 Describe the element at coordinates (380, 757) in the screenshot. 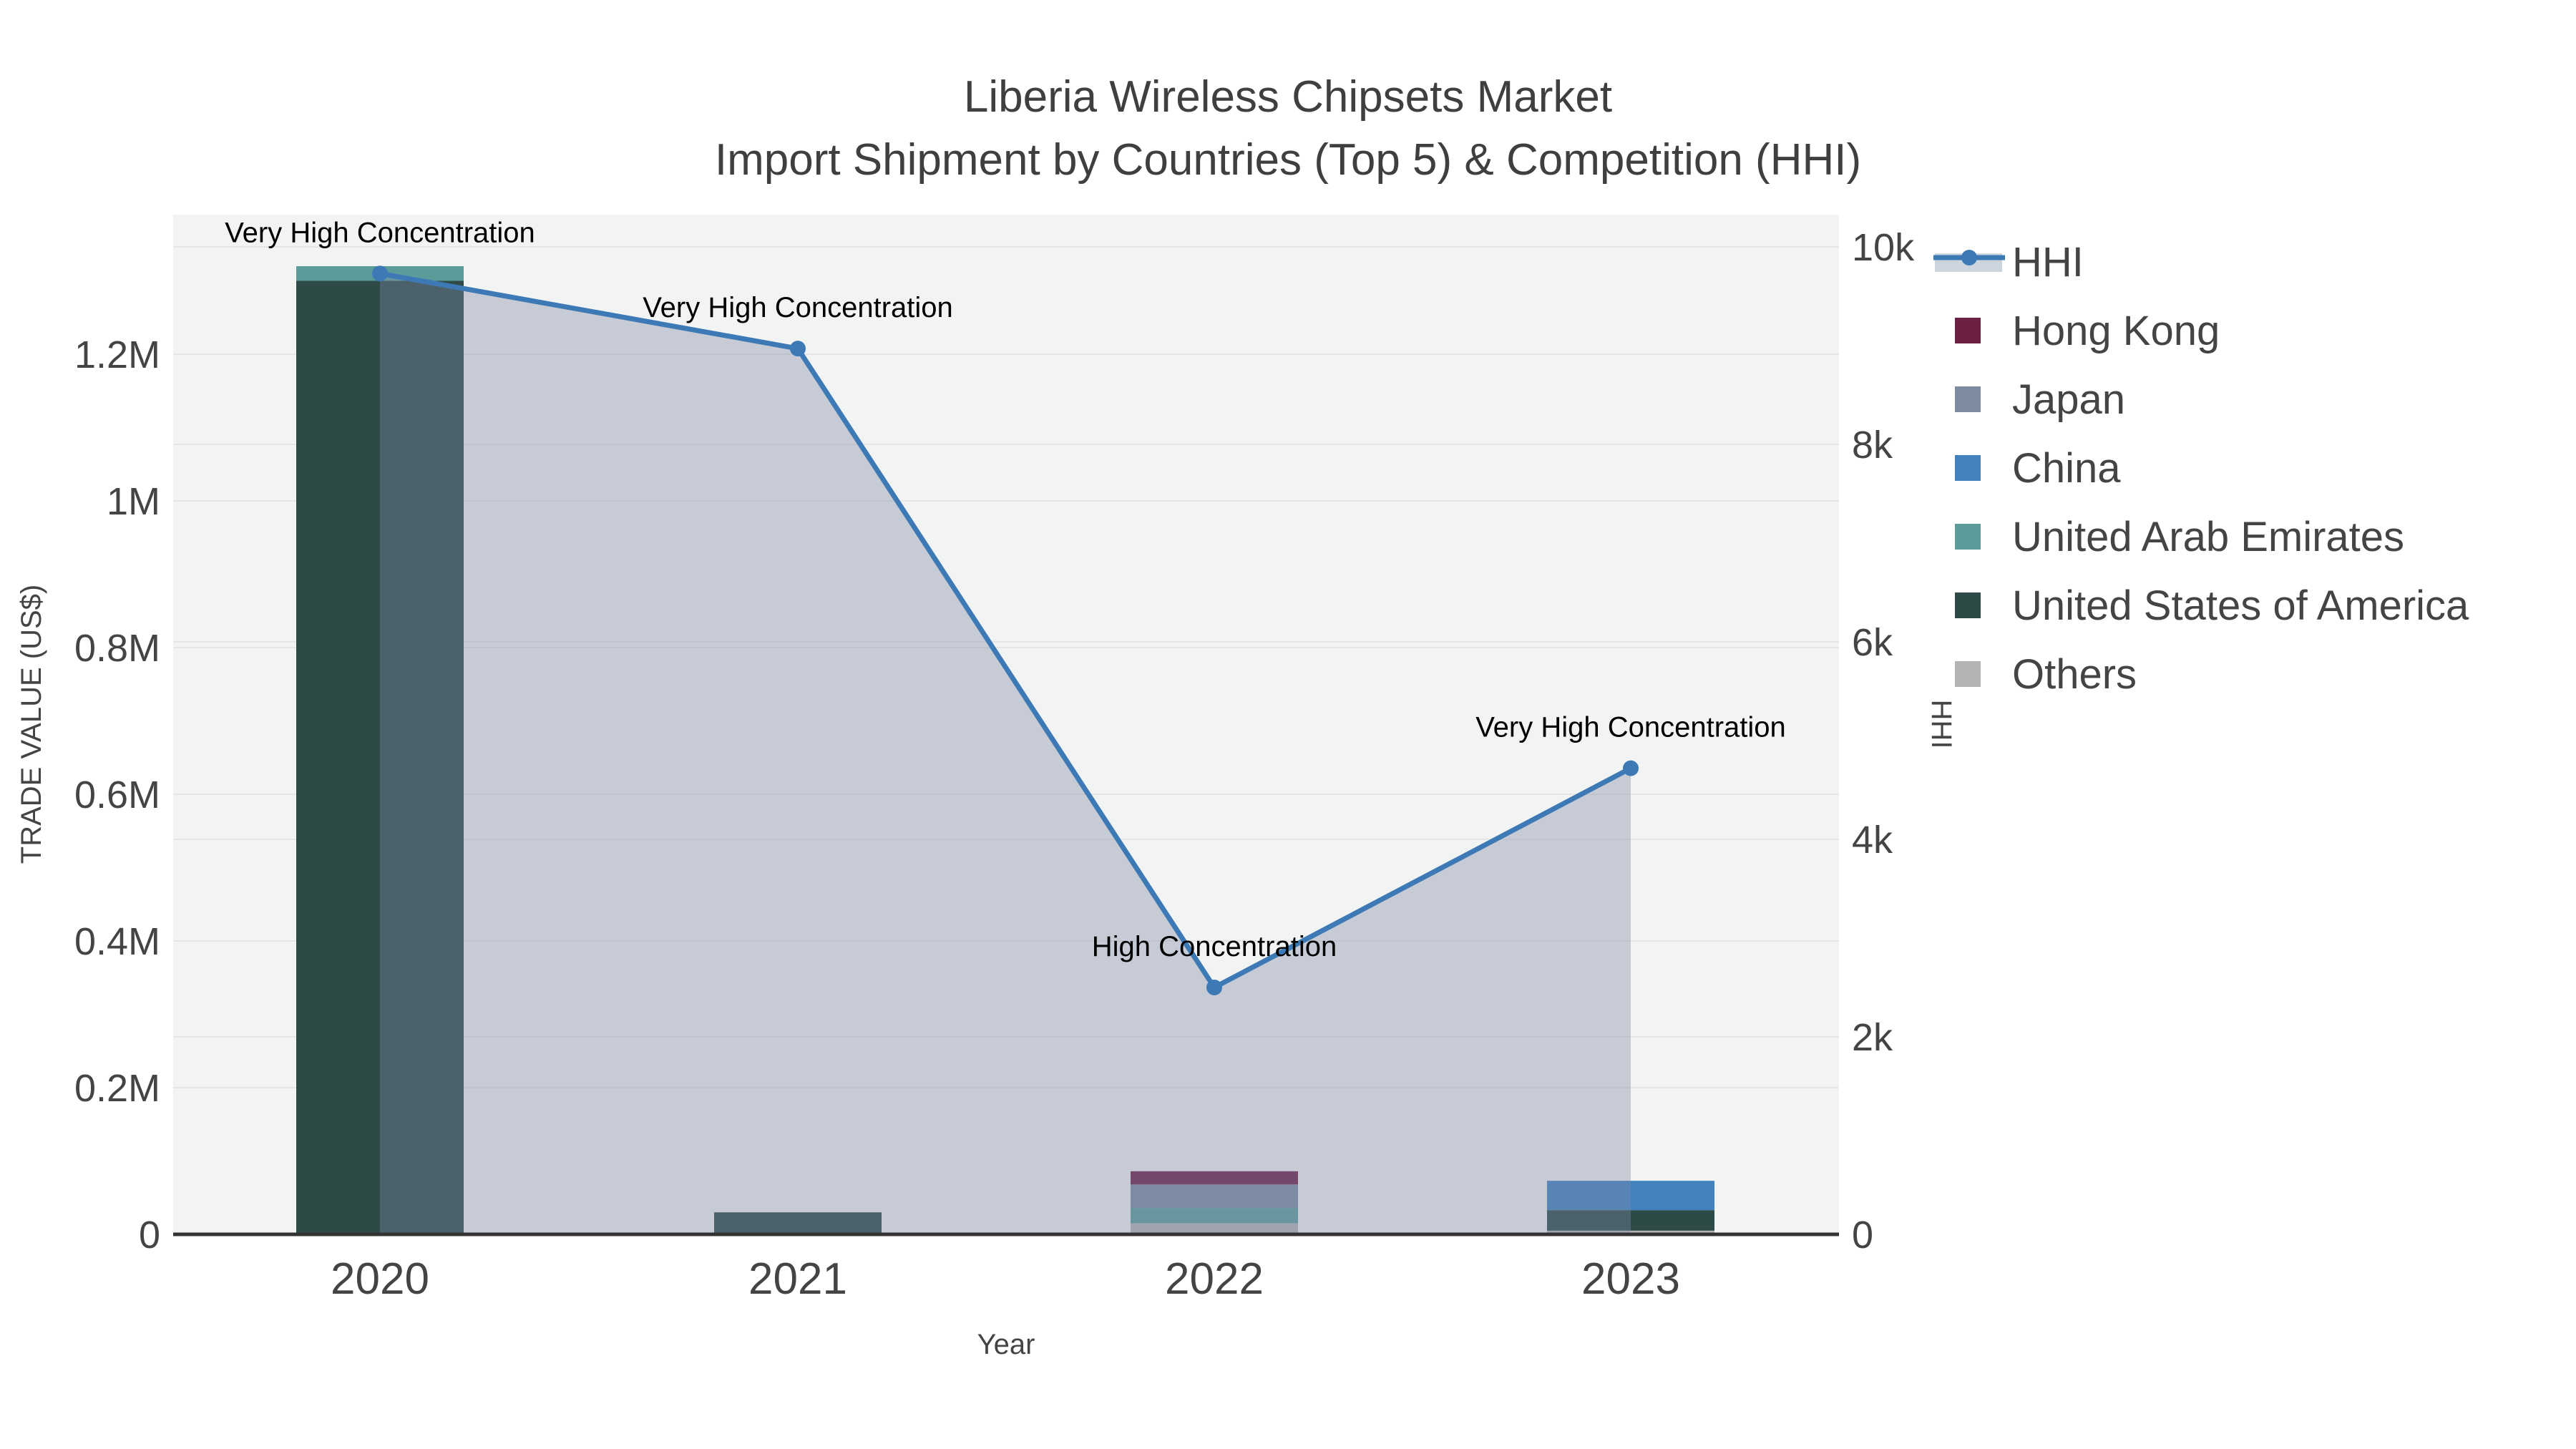

I see `bar-segment-united-states-of-america-2020` at that location.